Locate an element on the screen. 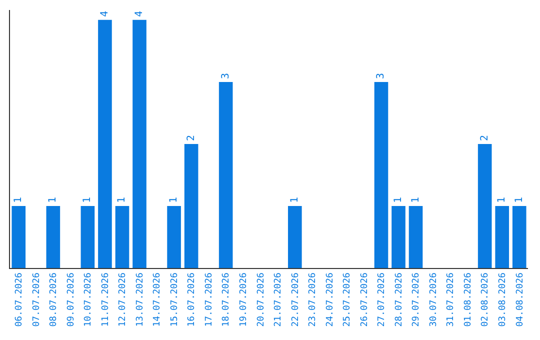  x-tick-label: 01.08.2026 is located at coordinates (468, 299).